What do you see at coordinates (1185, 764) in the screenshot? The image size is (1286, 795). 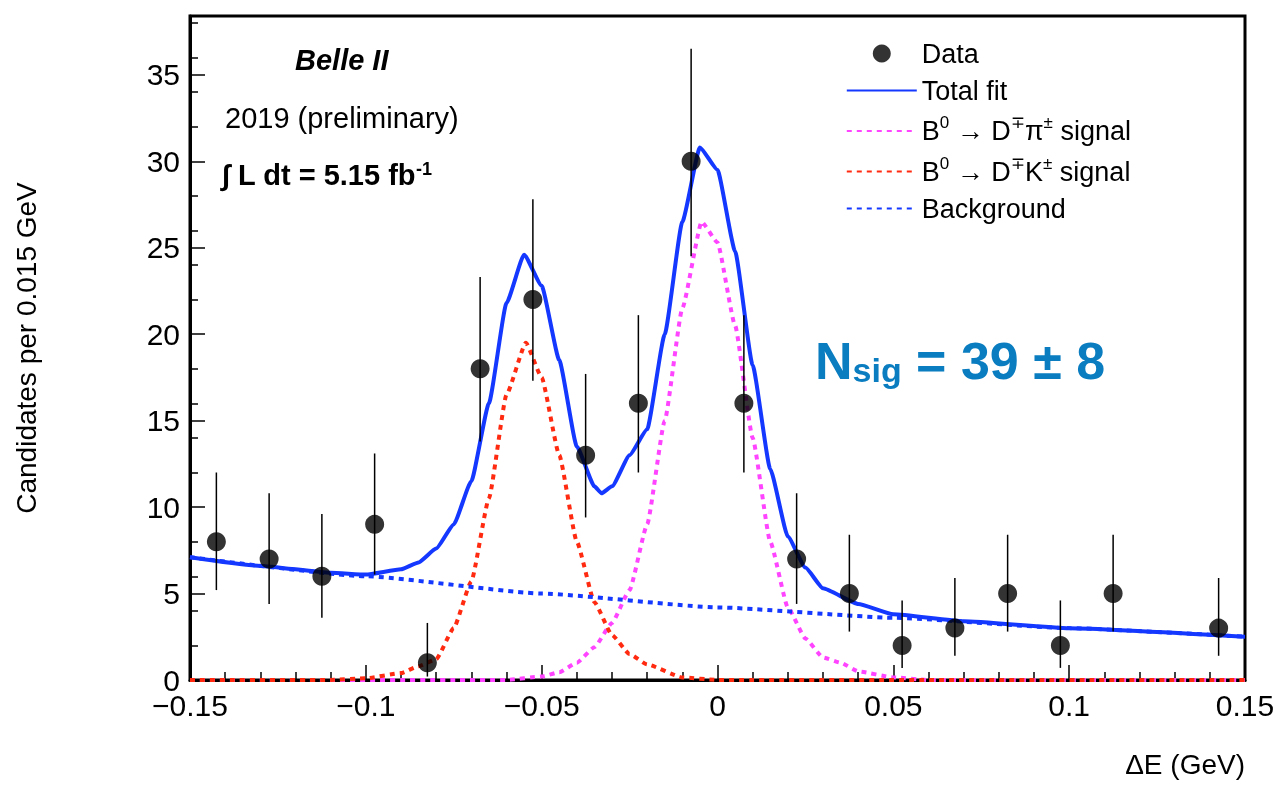 I see `x-axis-title: ΔE (GeV)` at bounding box center [1185, 764].